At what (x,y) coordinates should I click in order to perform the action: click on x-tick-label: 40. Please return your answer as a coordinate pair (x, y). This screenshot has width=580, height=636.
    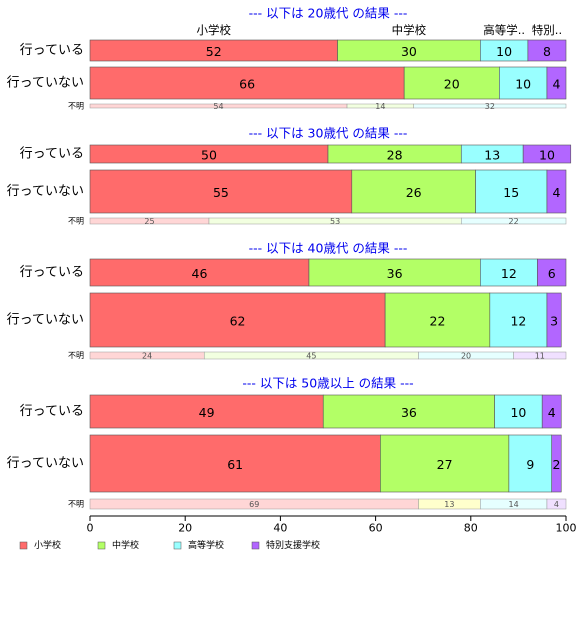
    Looking at the image, I should click on (280, 528).